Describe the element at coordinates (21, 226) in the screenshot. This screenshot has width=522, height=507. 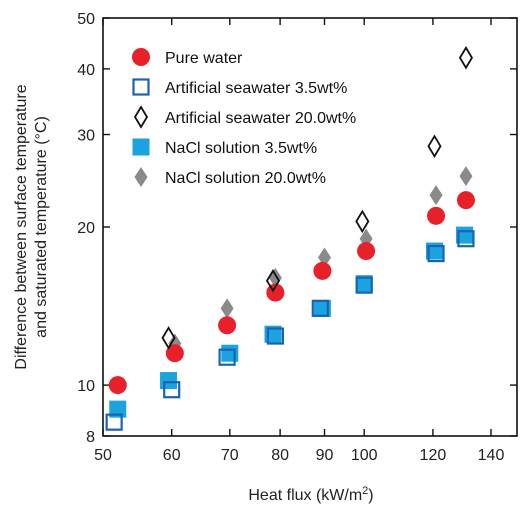
I see `y-axis-label-line1: Difference between surface temperature` at that location.